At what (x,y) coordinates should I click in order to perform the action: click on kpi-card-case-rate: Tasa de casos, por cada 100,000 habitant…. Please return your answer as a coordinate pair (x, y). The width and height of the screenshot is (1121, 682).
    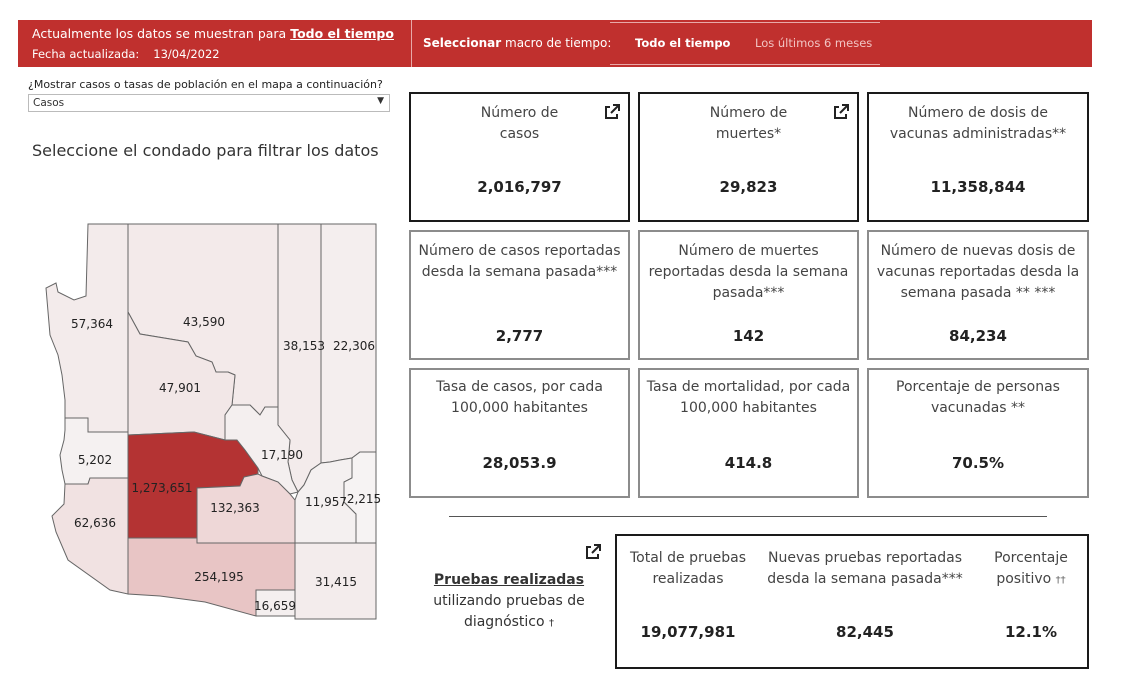
    Looking at the image, I should click on (519, 433).